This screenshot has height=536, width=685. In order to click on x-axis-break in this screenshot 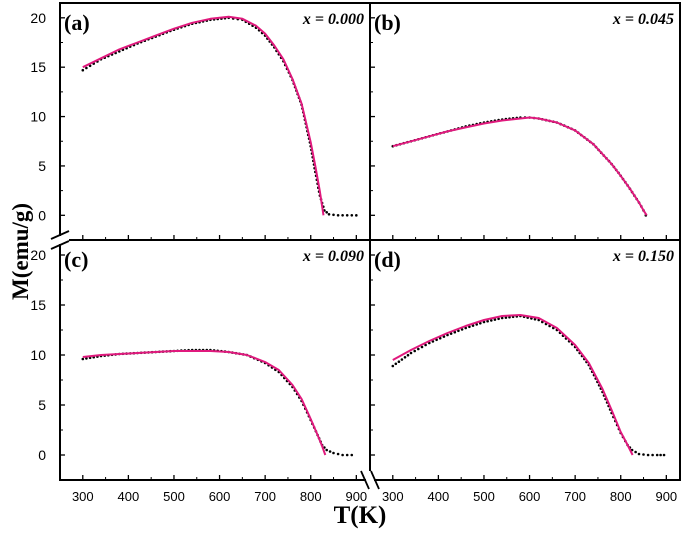, I will do `click(370, 480)`.